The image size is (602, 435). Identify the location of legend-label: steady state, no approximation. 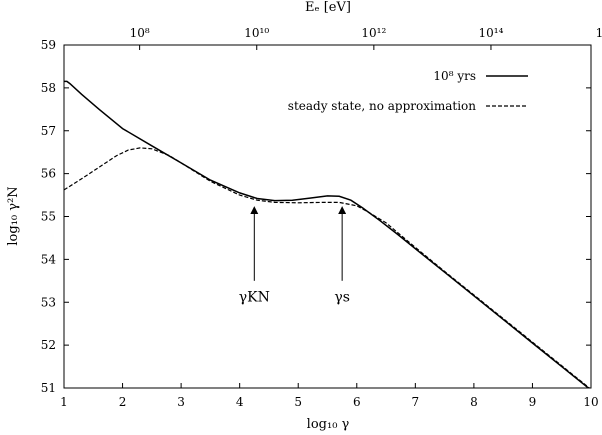
(382, 106).